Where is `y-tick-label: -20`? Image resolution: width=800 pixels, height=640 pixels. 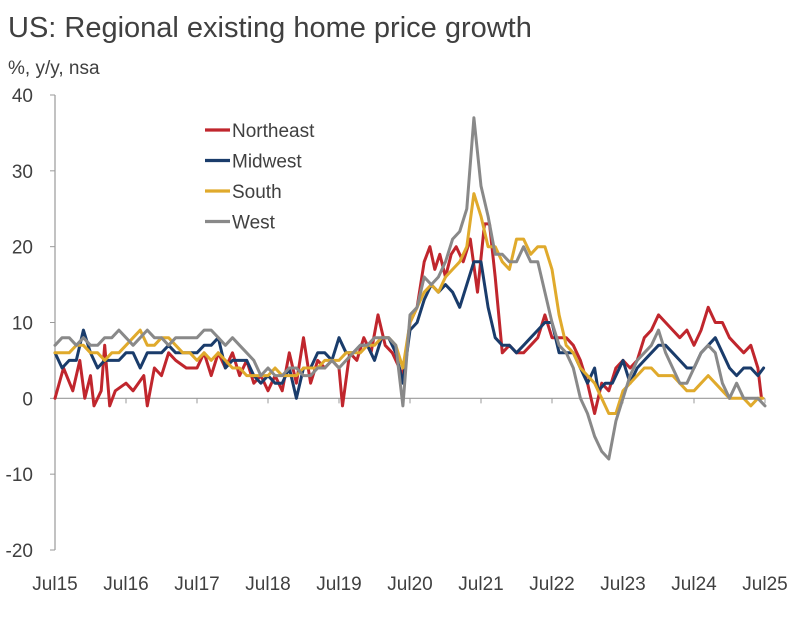 y-tick-label: -20 is located at coordinates (19, 551).